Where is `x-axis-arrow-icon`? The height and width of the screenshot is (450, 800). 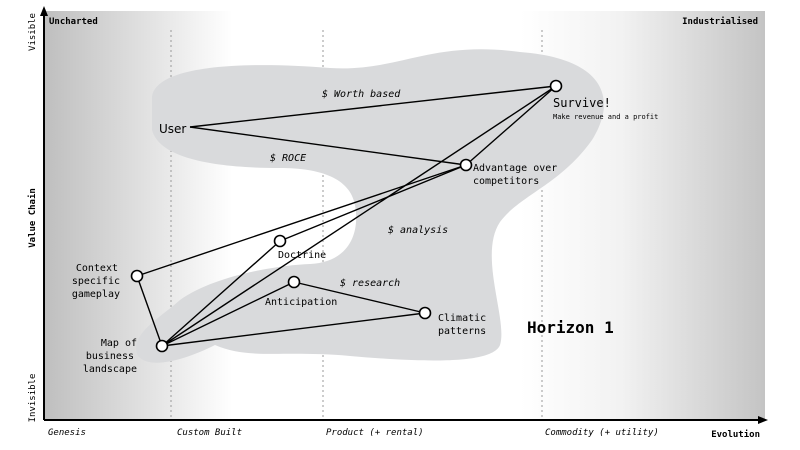
x-axis-arrow-icon is located at coordinates (763, 420).